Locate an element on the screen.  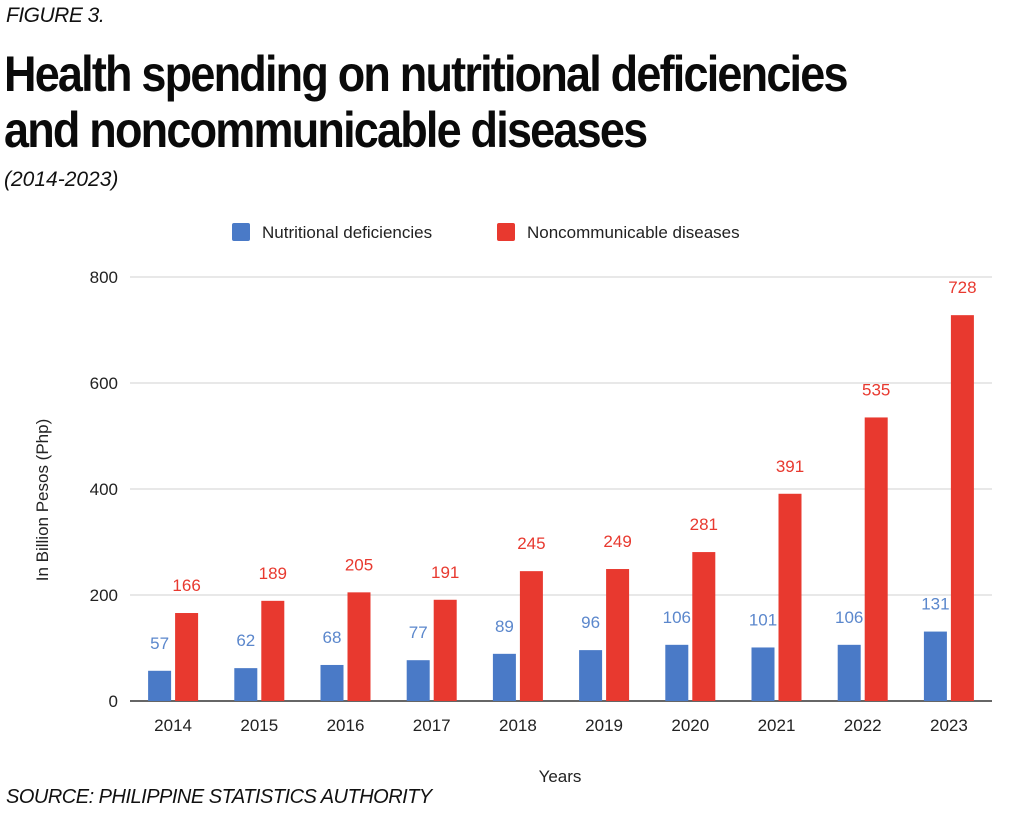
label-nutritional-2020: 106 is located at coordinates (677, 617).